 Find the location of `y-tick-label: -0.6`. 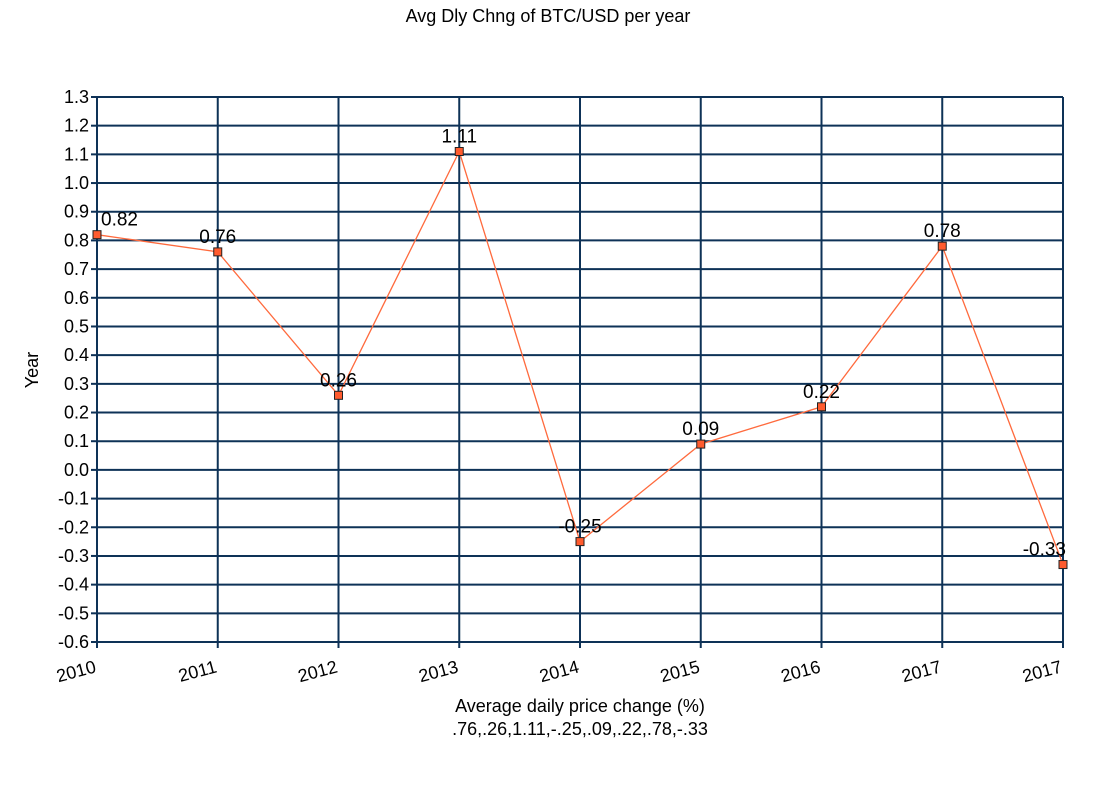

y-tick-label: -0.6 is located at coordinates (73, 642).